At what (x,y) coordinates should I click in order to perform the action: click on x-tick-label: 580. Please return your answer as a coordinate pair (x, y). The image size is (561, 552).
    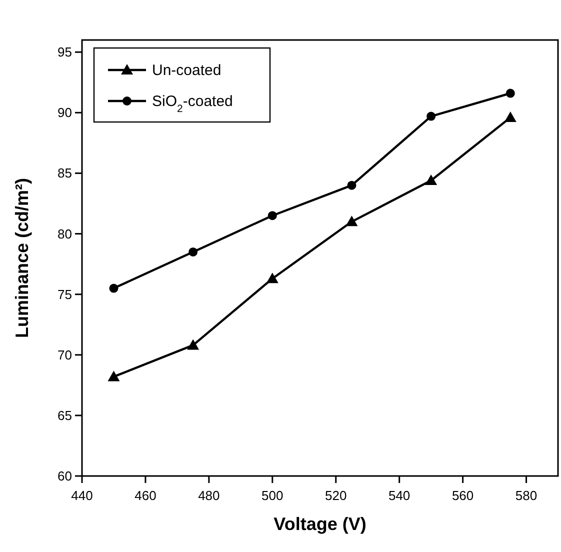
    Looking at the image, I should click on (526, 495).